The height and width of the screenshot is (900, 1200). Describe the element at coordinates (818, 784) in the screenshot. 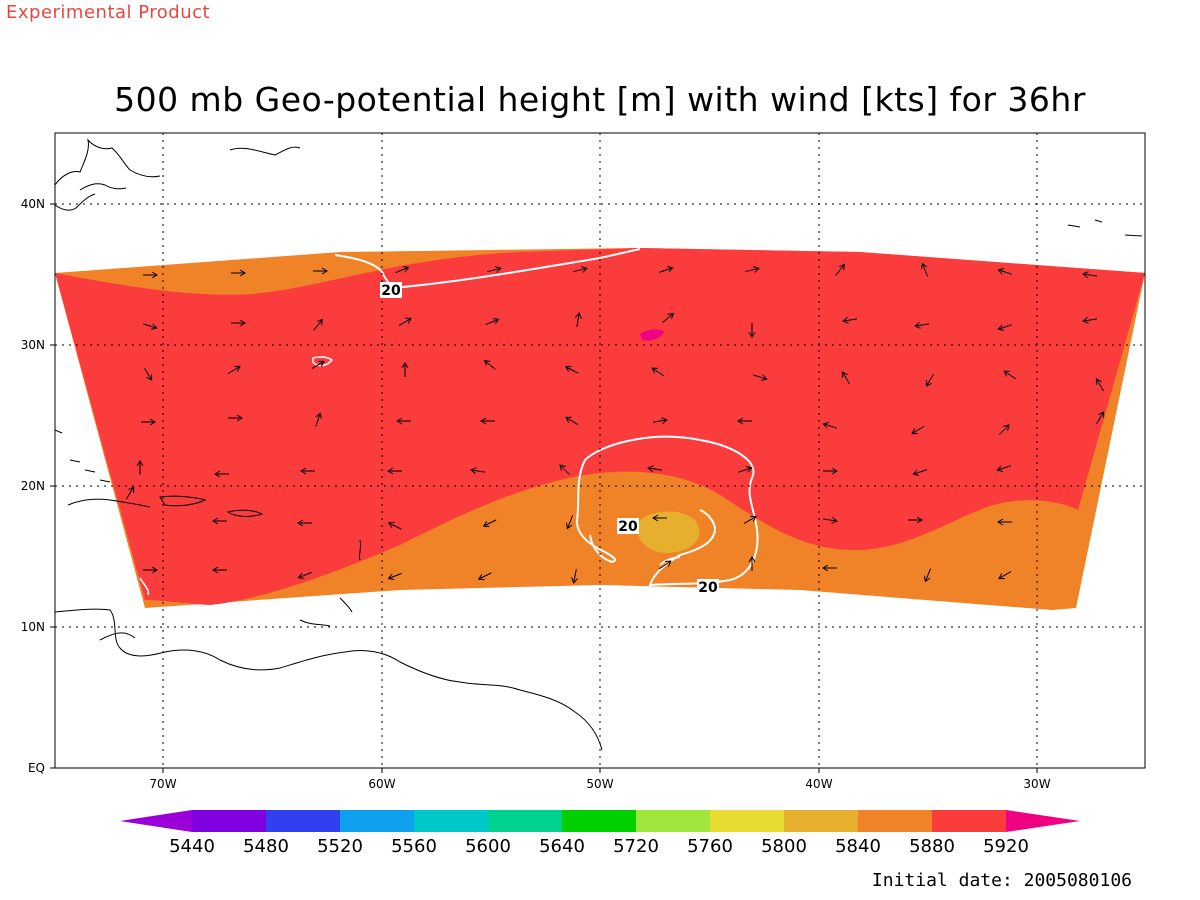

I see `x-tick-label: 40W` at that location.